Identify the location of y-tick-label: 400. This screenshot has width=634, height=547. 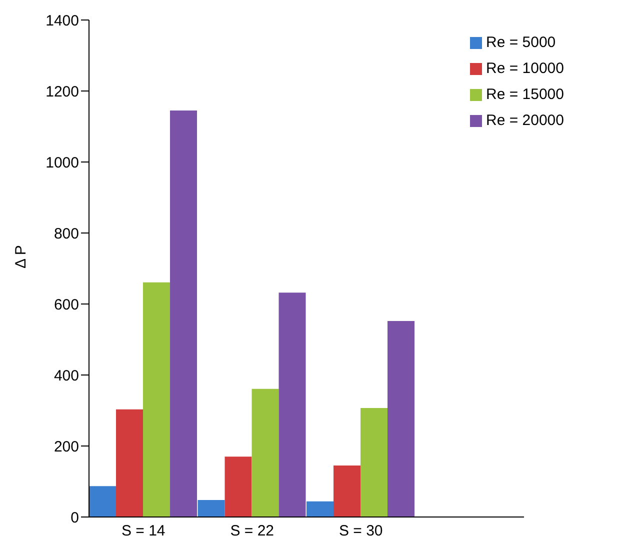
(66, 375).